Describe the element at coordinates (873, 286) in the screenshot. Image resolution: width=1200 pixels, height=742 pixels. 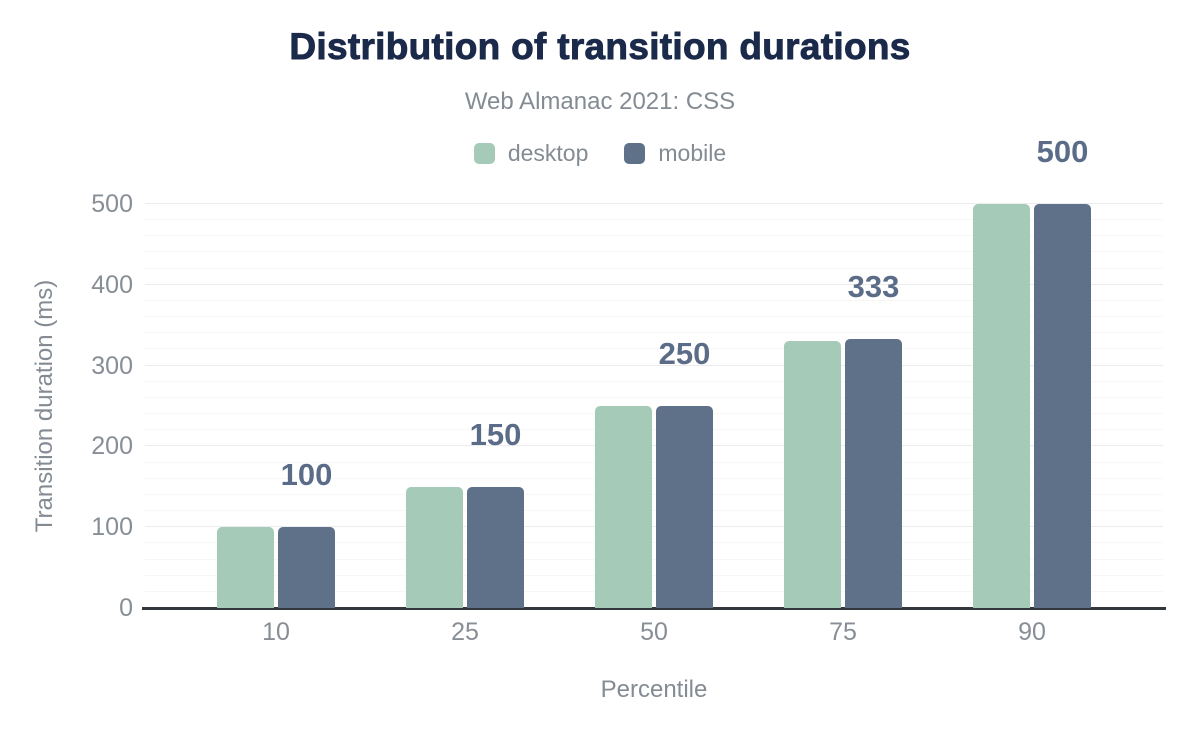
I see `value-label-p75: 333` at that location.